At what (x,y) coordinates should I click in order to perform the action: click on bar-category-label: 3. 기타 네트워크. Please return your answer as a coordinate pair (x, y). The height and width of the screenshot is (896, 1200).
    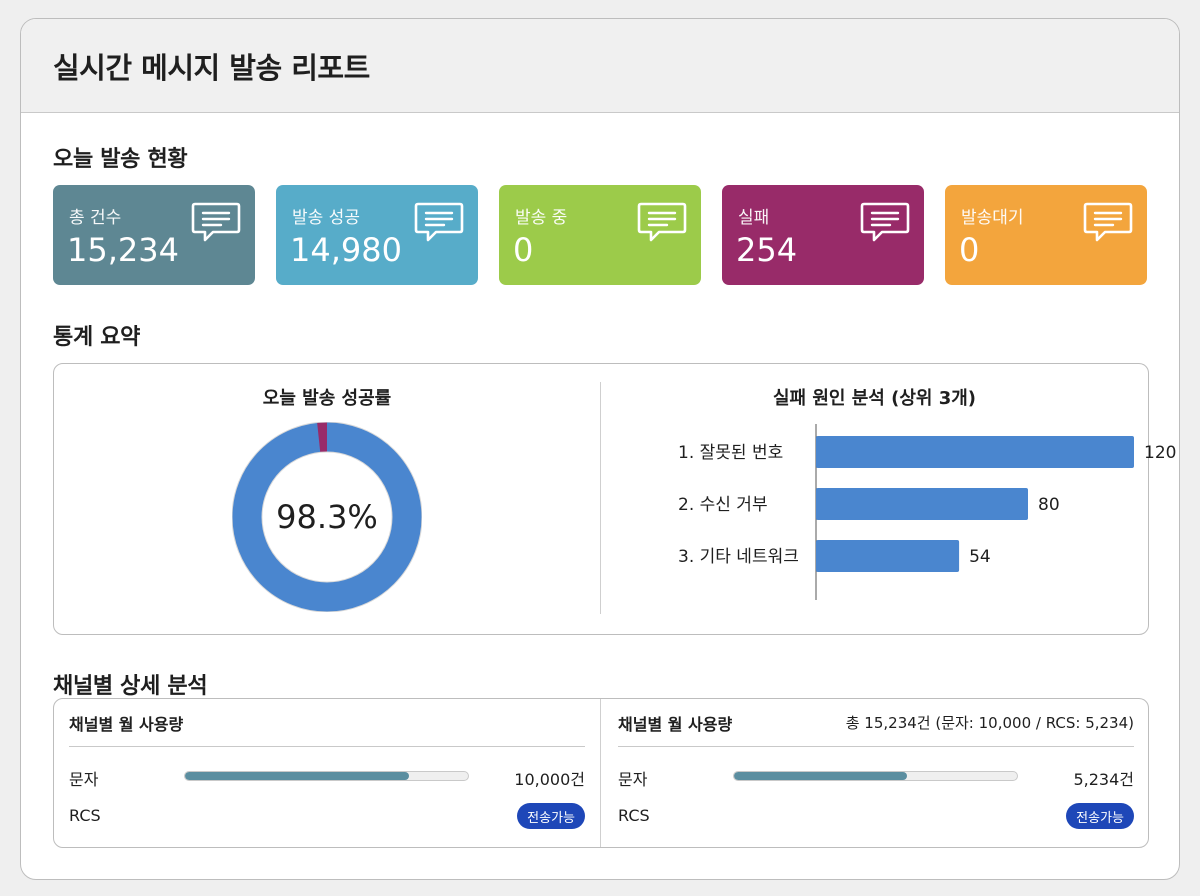
    Looking at the image, I should click on (738, 557).